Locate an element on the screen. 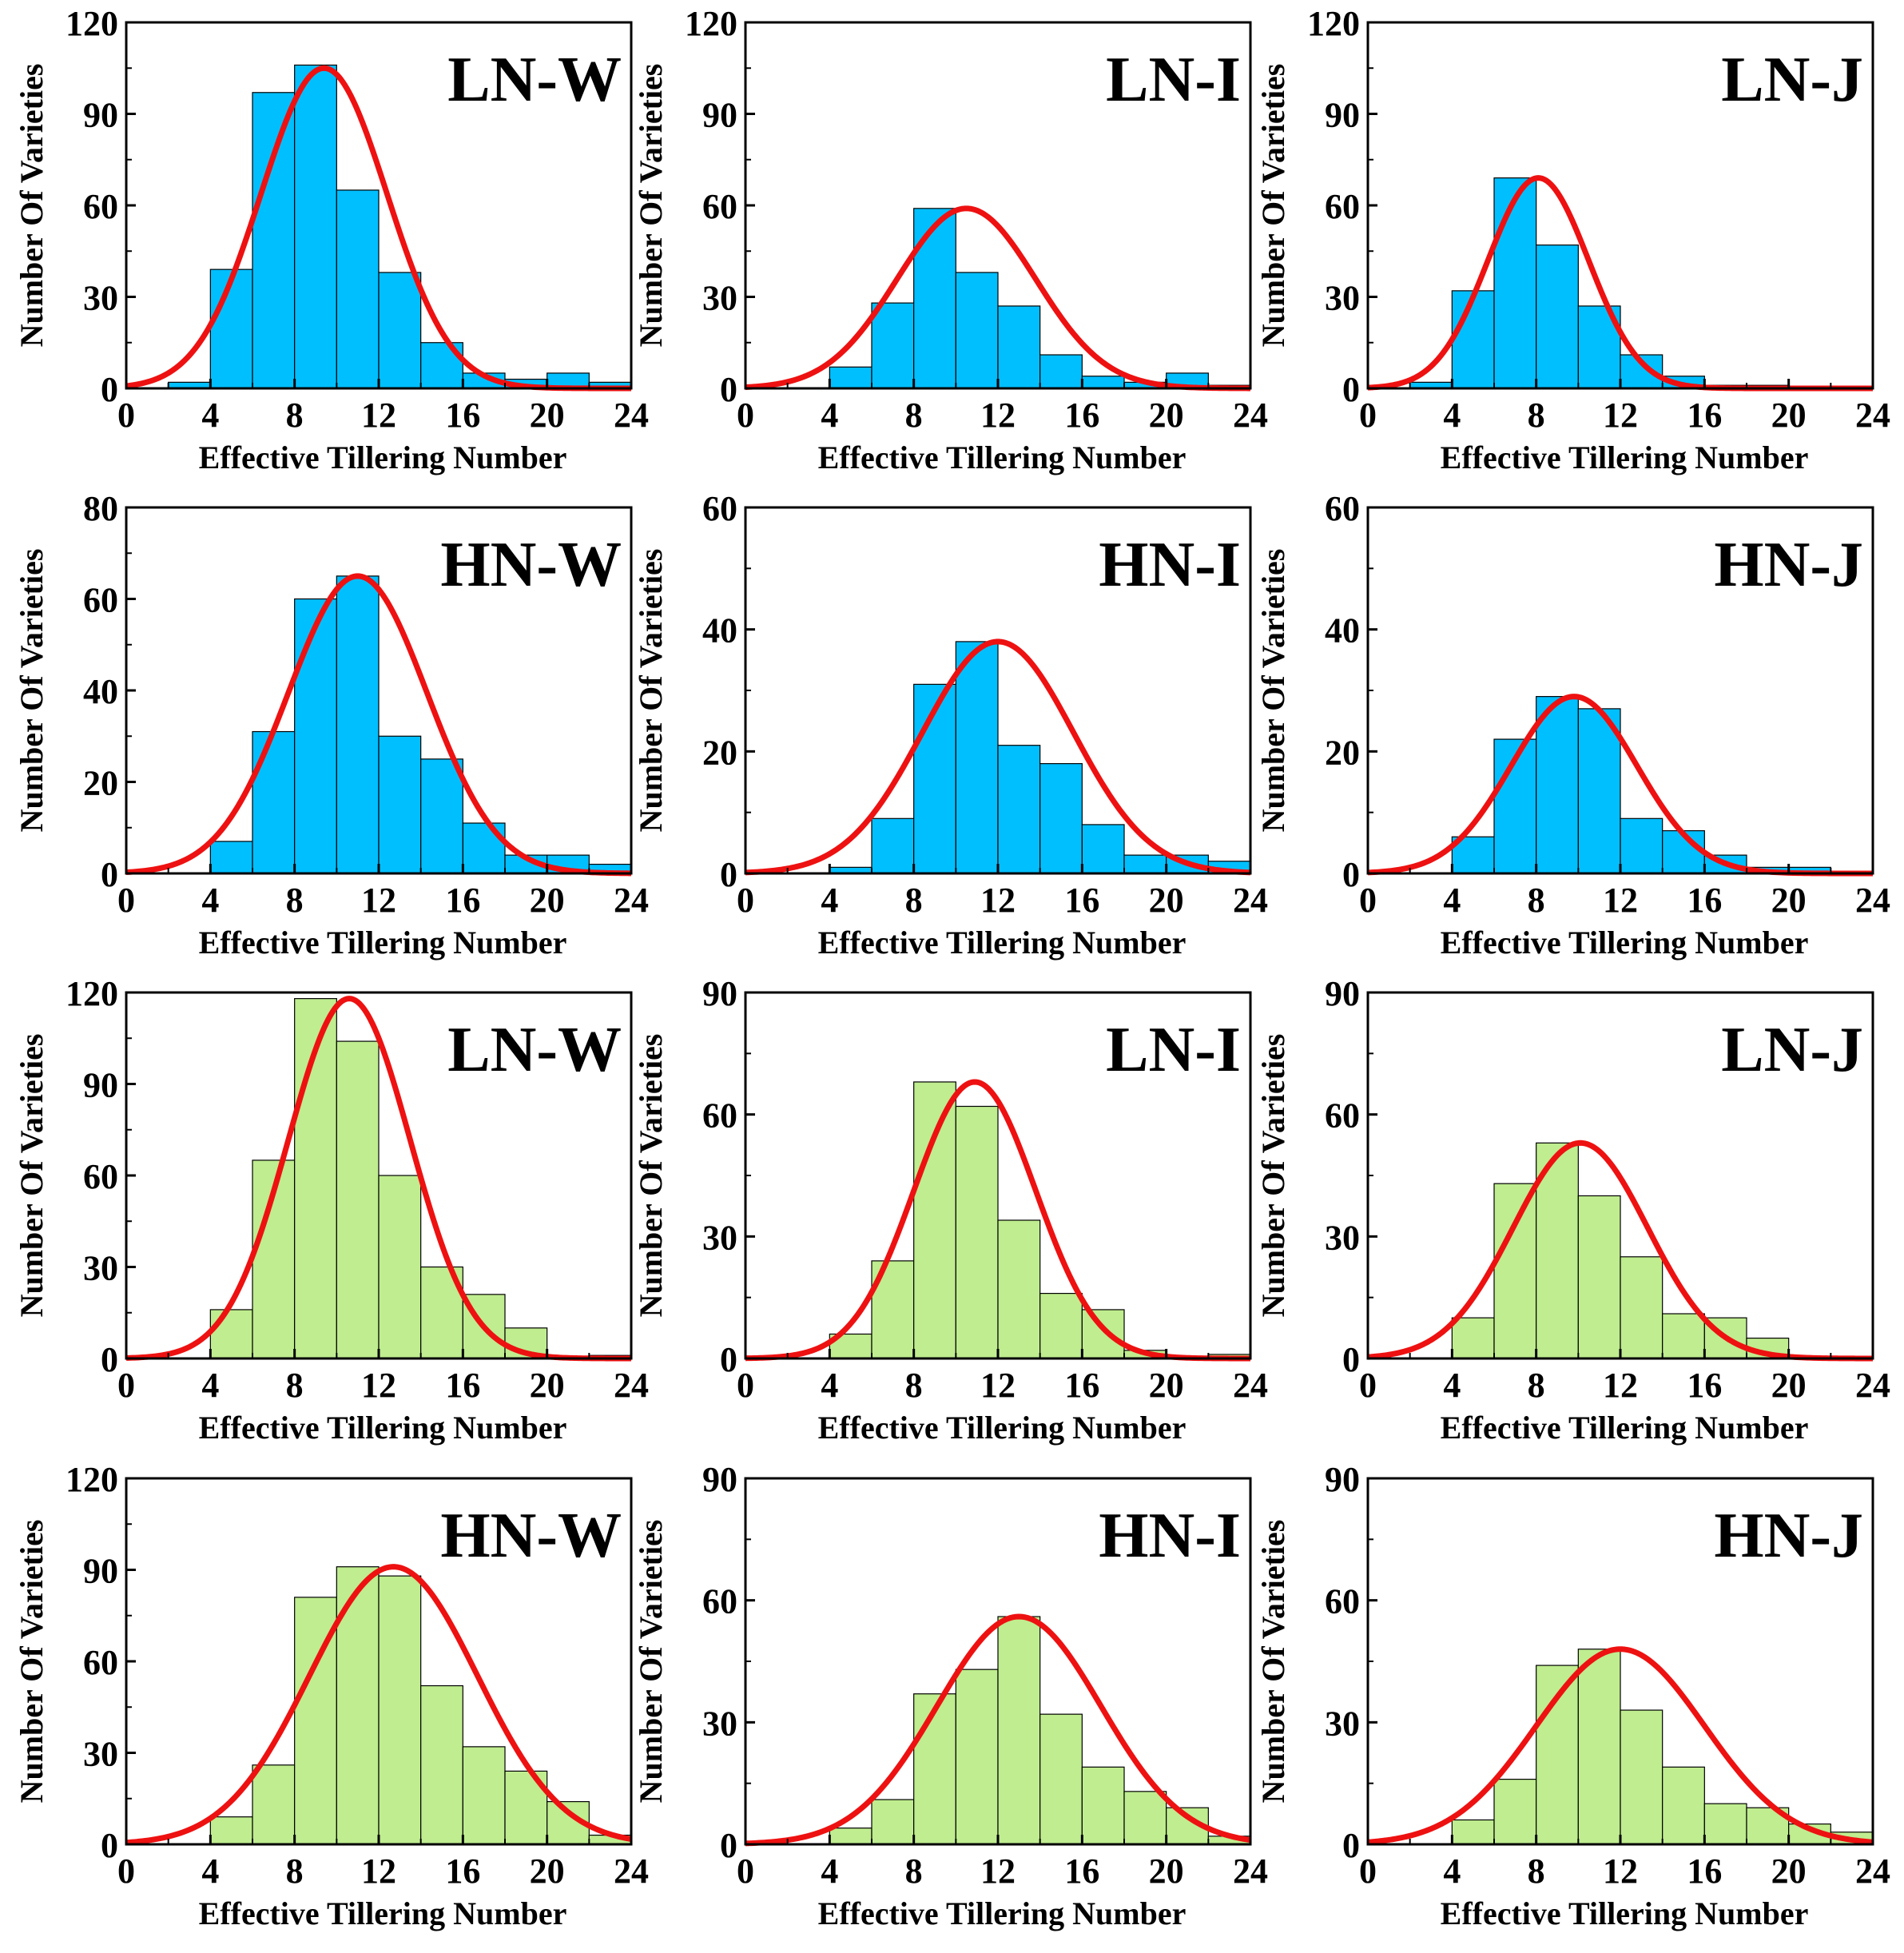  y-tick-label: 120 is located at coordinates (711, 23).